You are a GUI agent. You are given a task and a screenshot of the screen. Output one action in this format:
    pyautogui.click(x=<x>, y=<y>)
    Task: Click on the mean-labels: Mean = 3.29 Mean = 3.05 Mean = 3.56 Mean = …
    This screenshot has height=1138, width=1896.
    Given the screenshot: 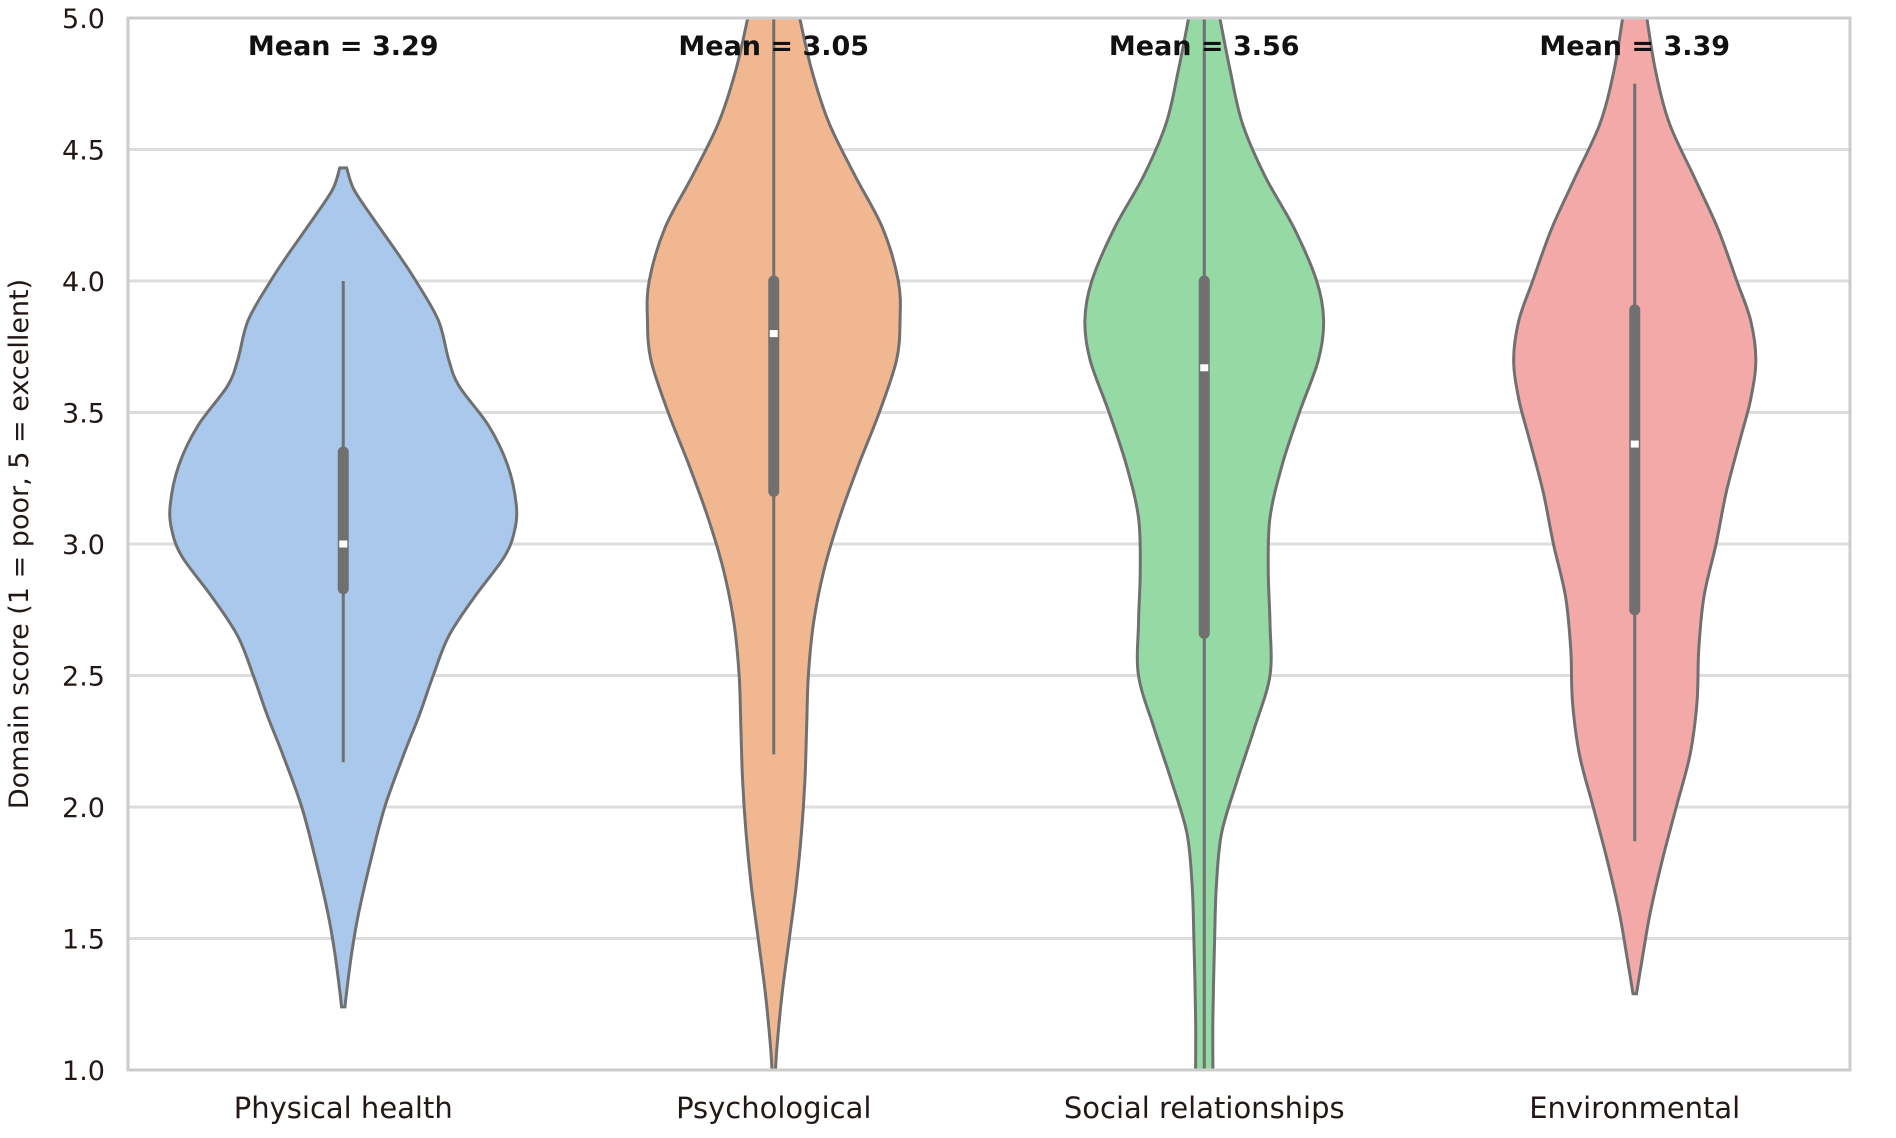 What is the action you would take?
    pyautogui.click(x=989, y=46)
    